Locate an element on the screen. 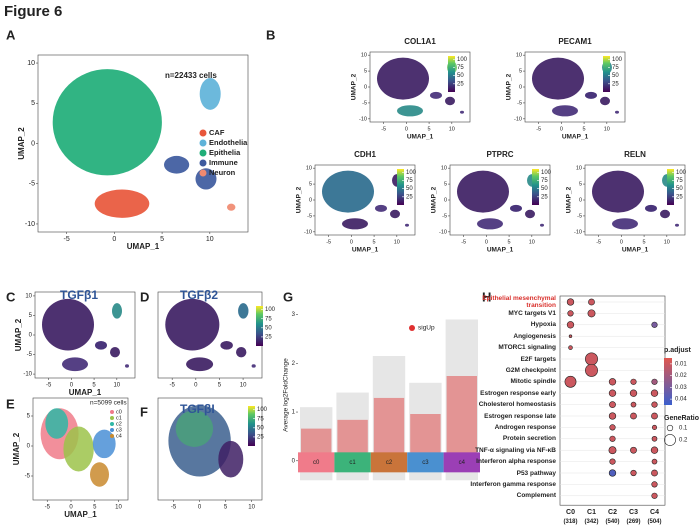 The height and width of the screenshot is (525, 700). x-tick-label: 5 is located at coordinates (584, 129).